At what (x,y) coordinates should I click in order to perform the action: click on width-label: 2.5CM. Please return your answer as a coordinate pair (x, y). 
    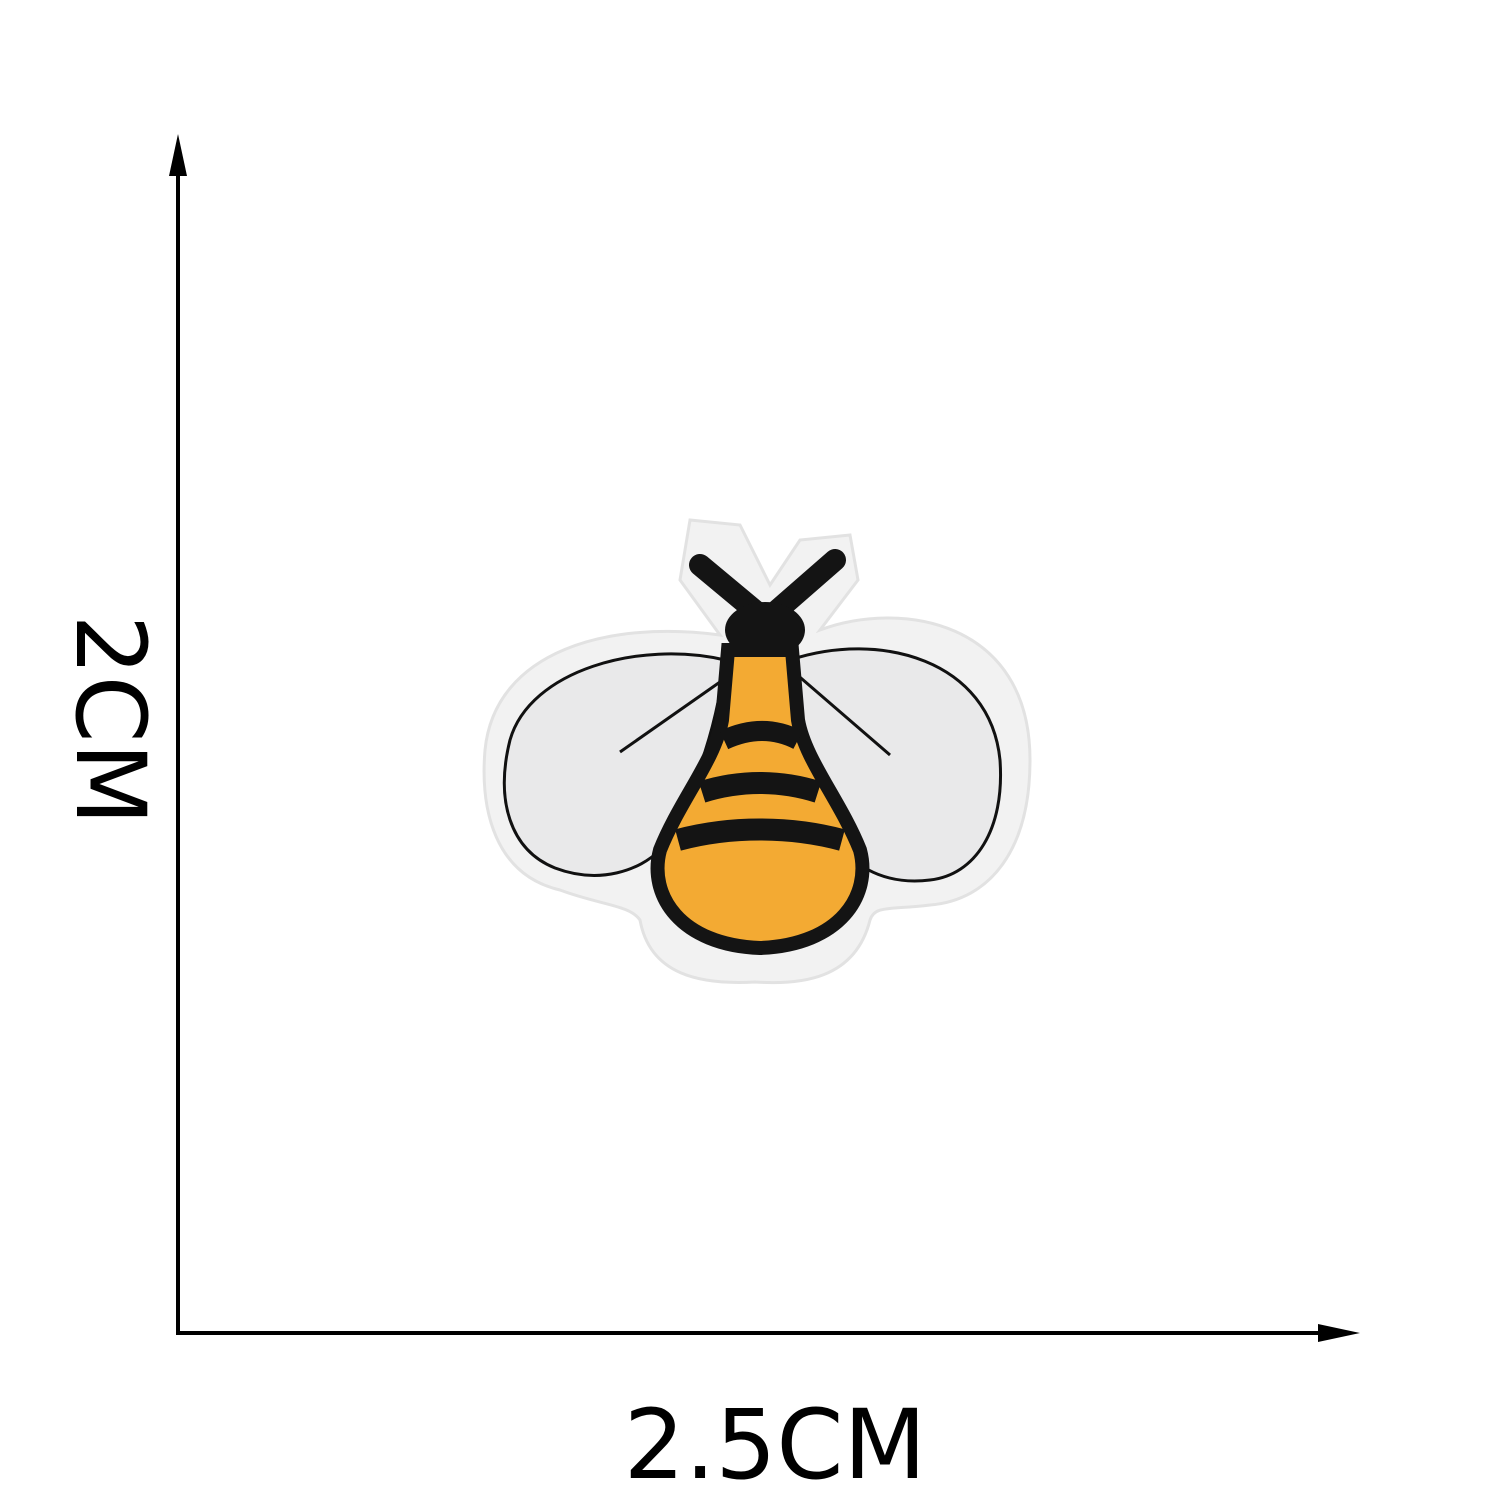
    Looking at the image, I should click on (775, 1444).